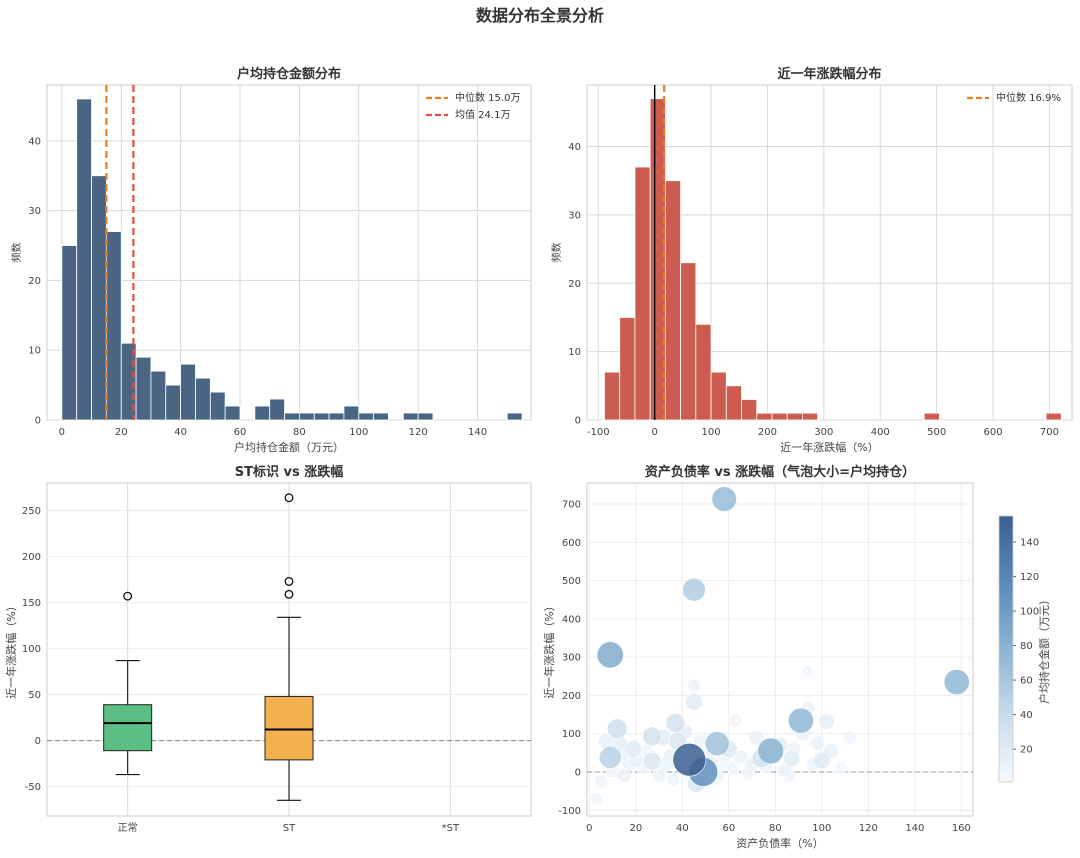  What do you see at coordinates (574, 147) in the screenshot?
I see `y-tick-label: 40` at bounding box center [574, 147].